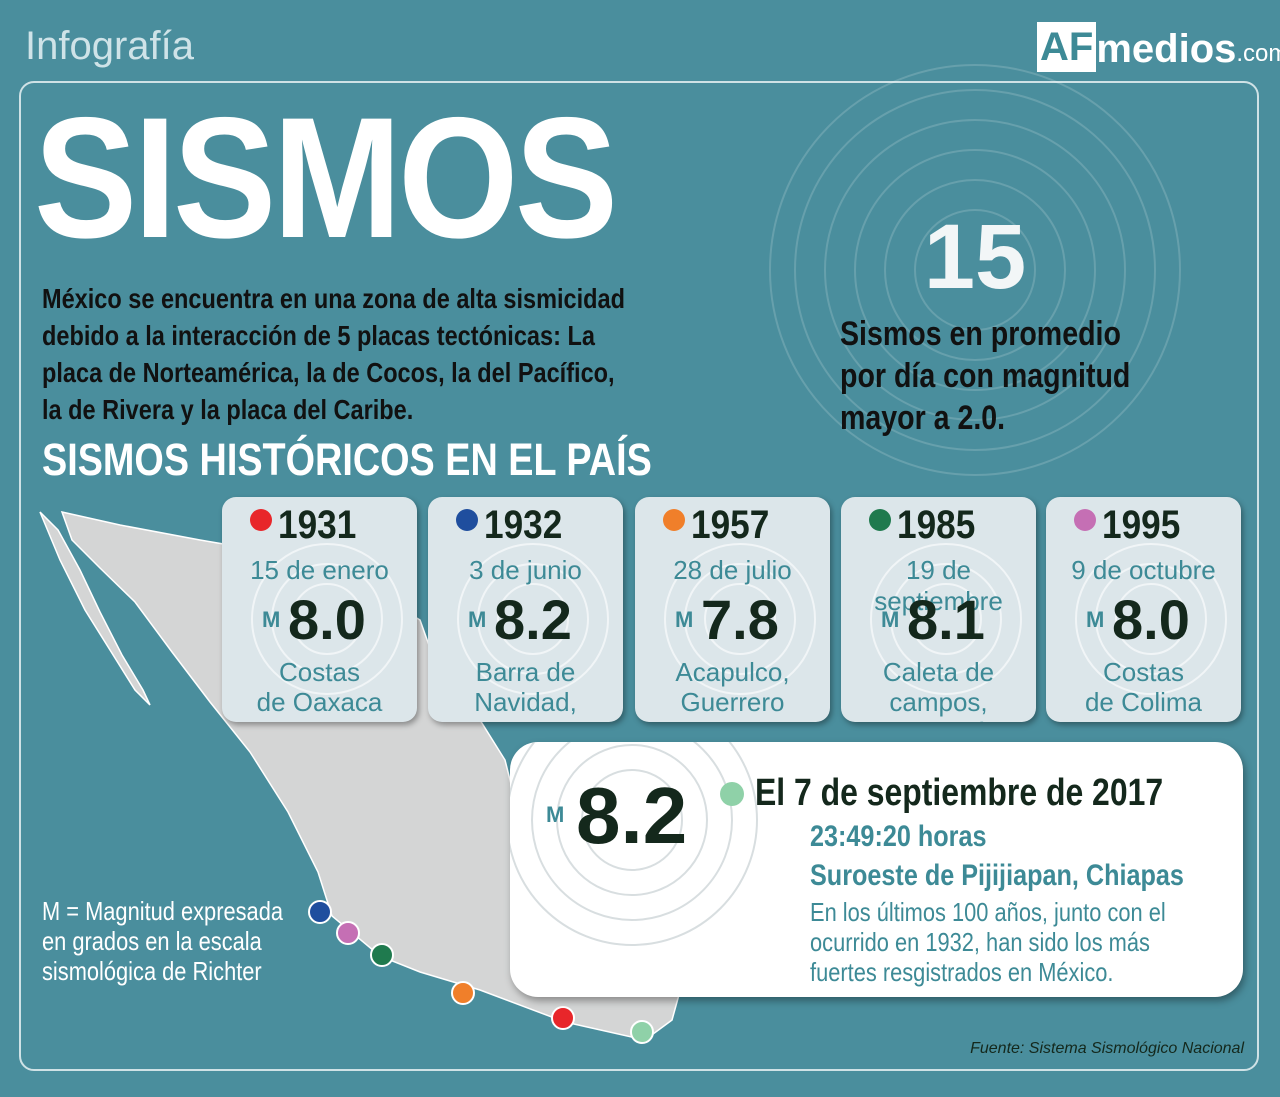  Describe the element at coordinates (1166, 49) in the screenshot. I see `logo-medios: medios` at that location.